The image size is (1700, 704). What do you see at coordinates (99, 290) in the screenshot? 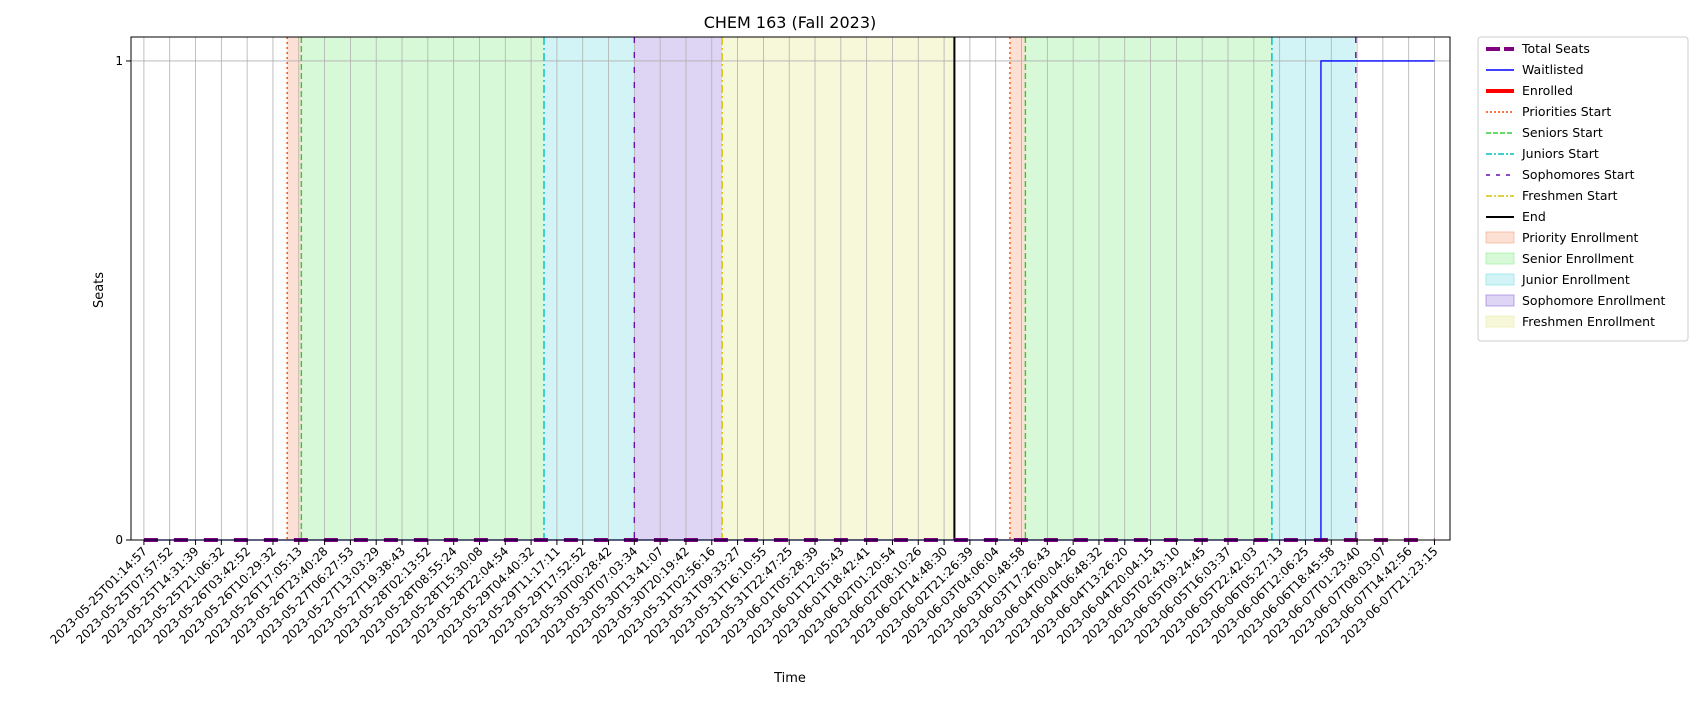
I see `y-axis-label: Seats` at bounding box center [99, 290].